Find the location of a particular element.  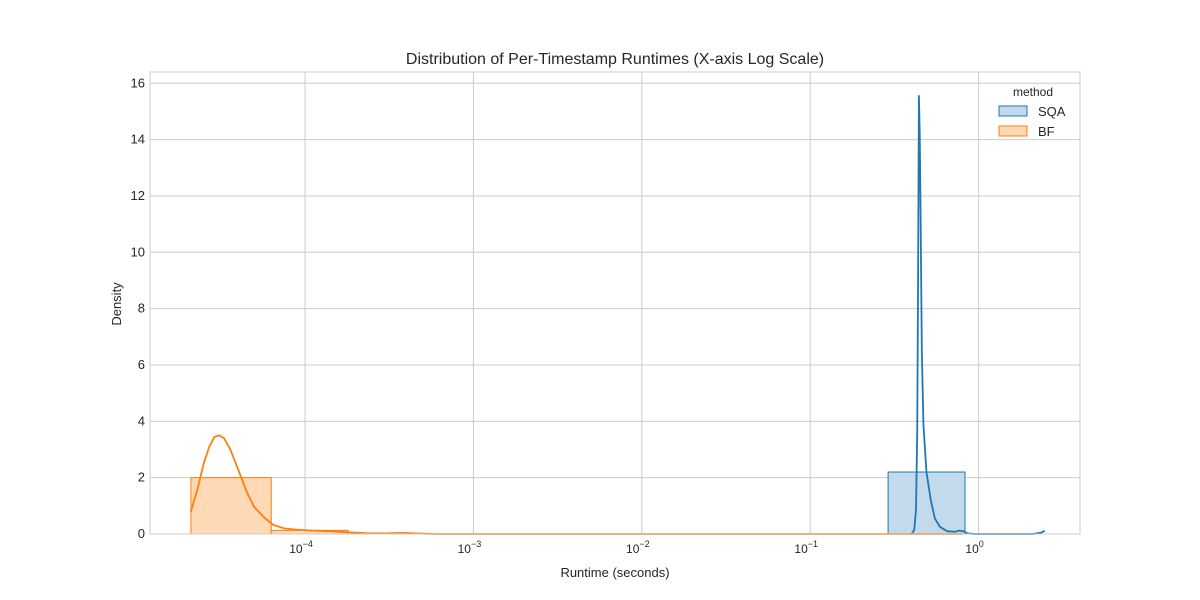

kde-line-sqa is located at coordinates (978, 315).